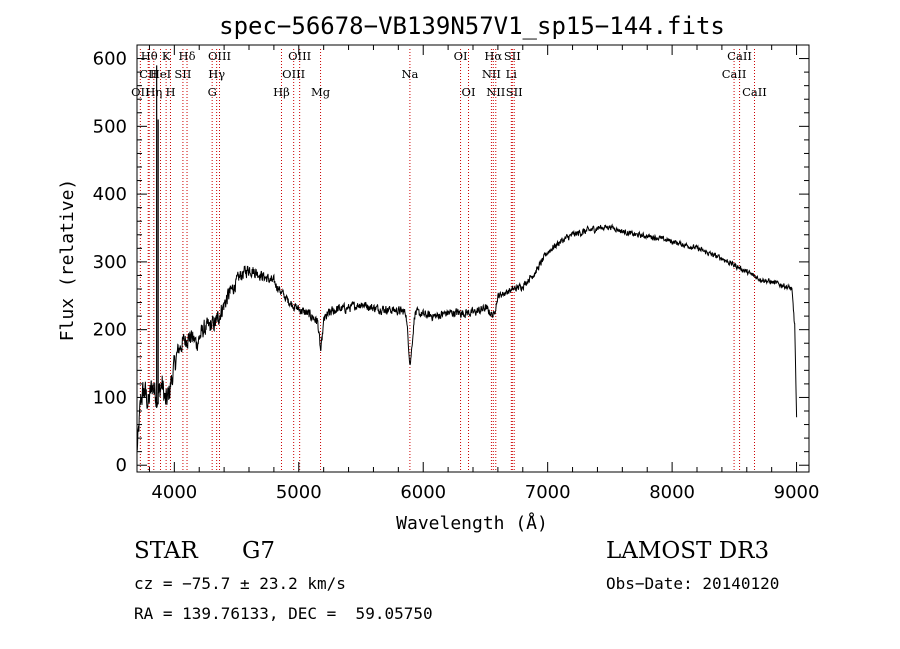 This screenshot has width=900, height=649. I want to click on line-label: Hθ, so click(149, 56).